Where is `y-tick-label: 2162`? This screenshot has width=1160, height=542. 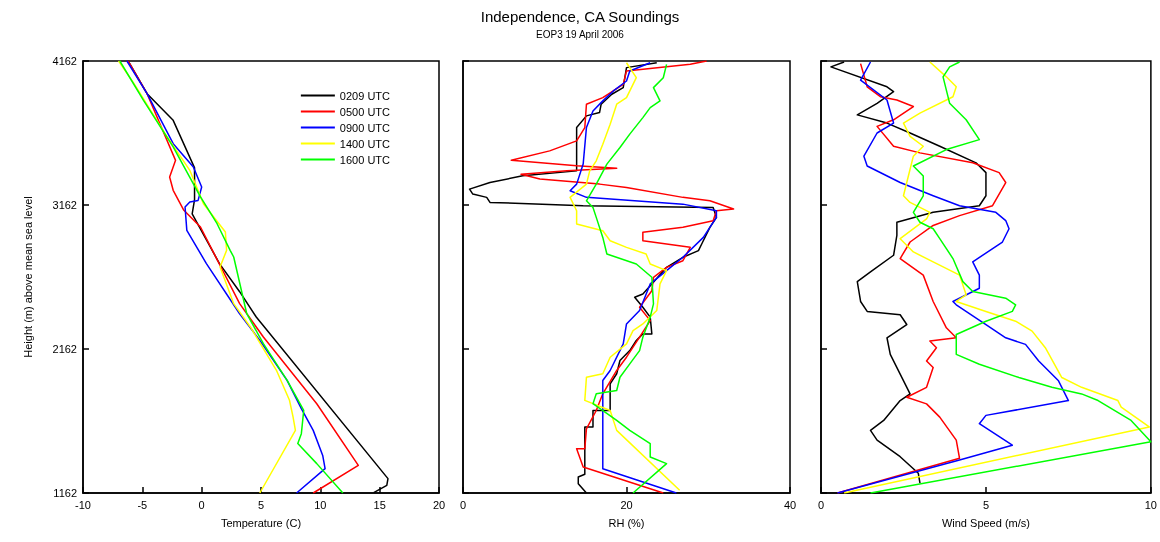
y-tick-label: 2162 is located at coordinates (64, 349).